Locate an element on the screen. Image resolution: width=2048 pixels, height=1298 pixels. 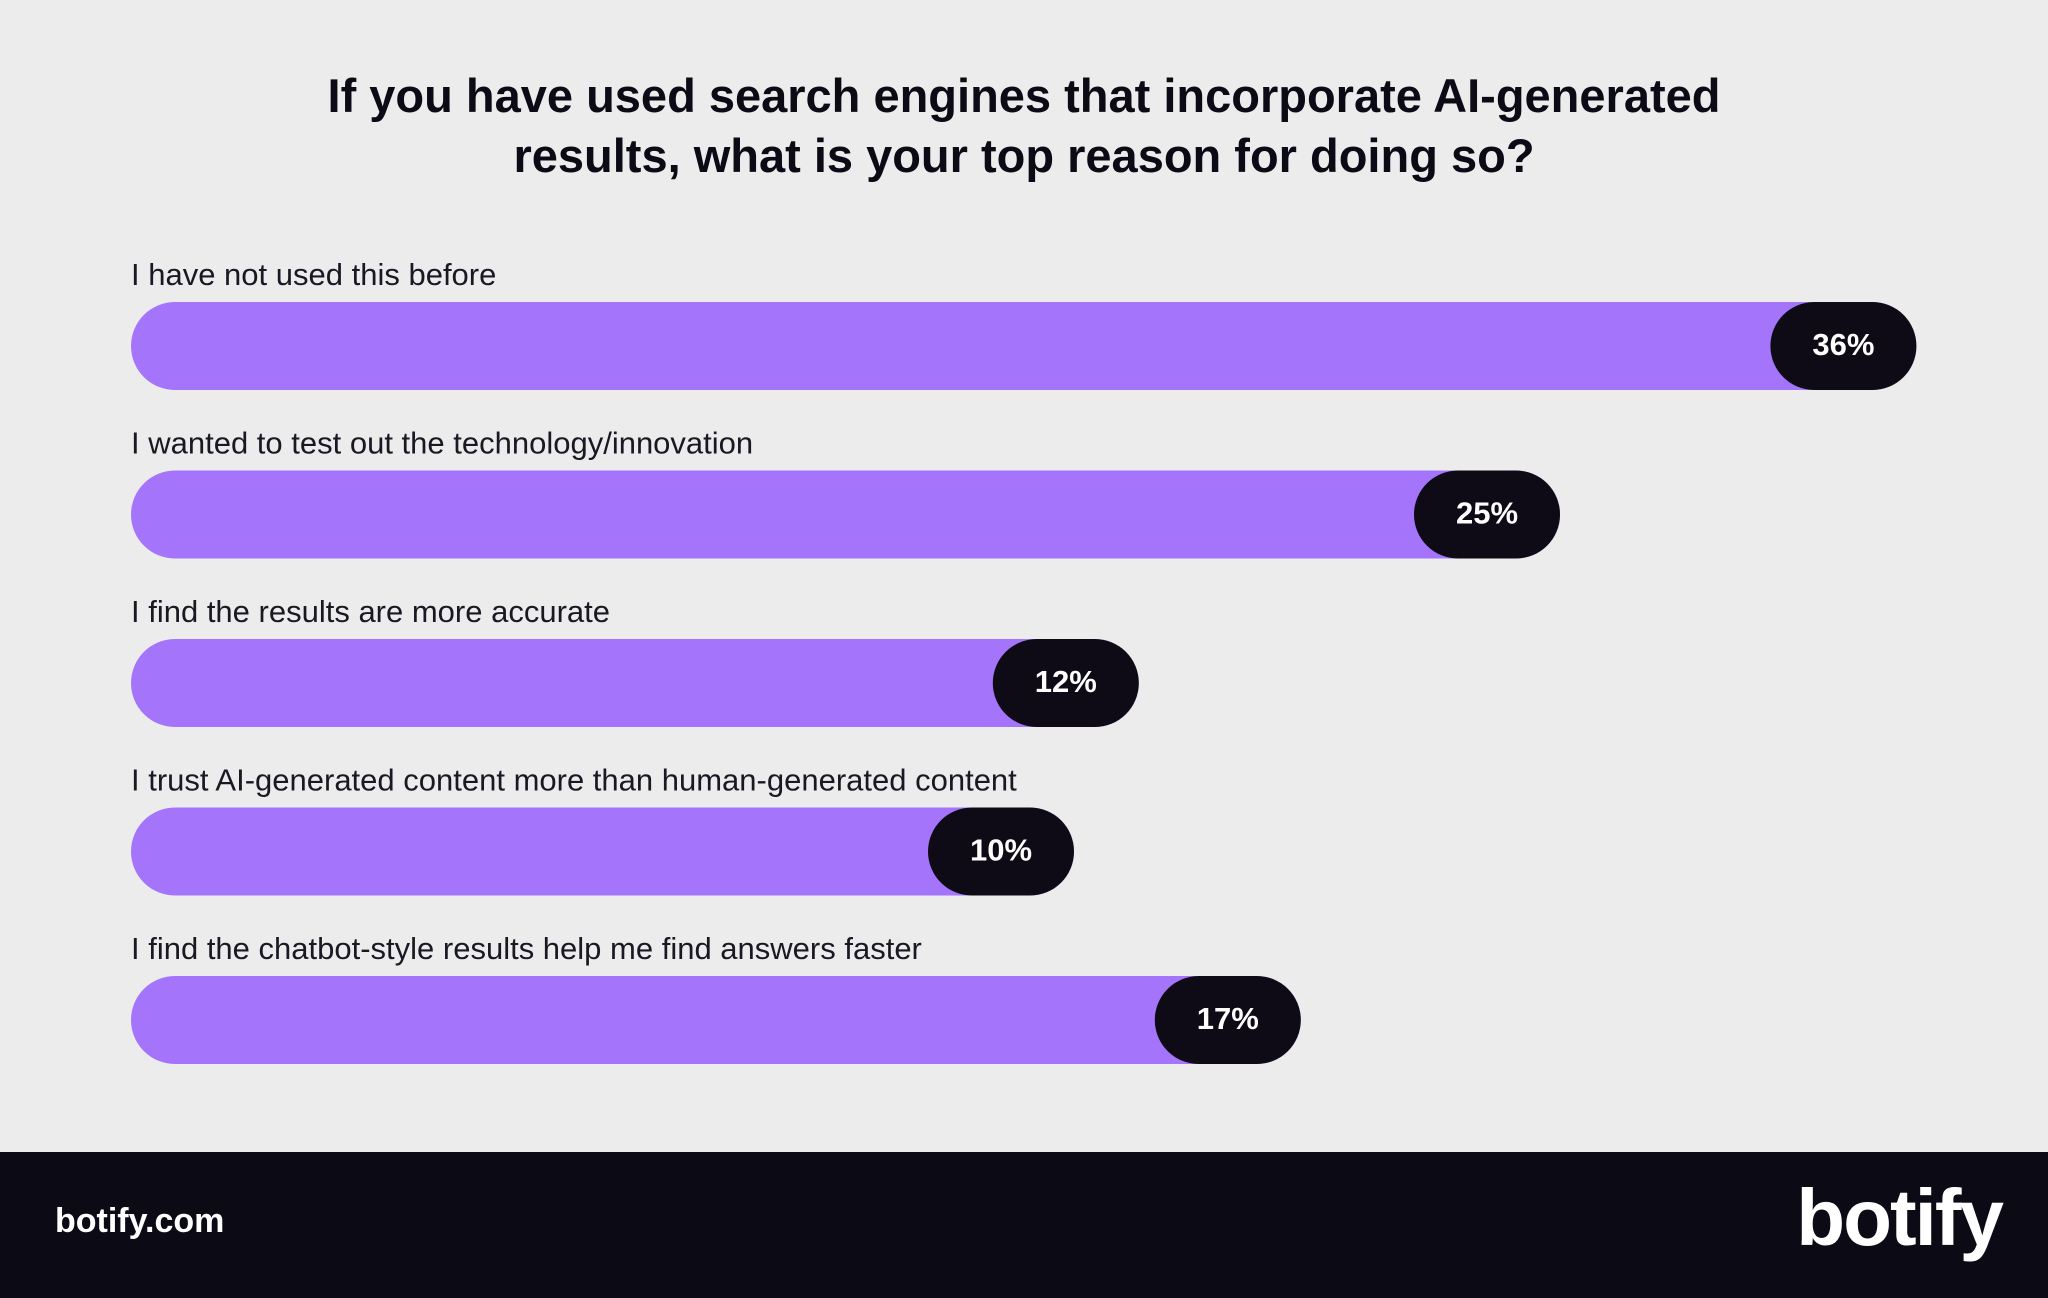
category-label: I have not used this before is located at coordinates (313, 274).